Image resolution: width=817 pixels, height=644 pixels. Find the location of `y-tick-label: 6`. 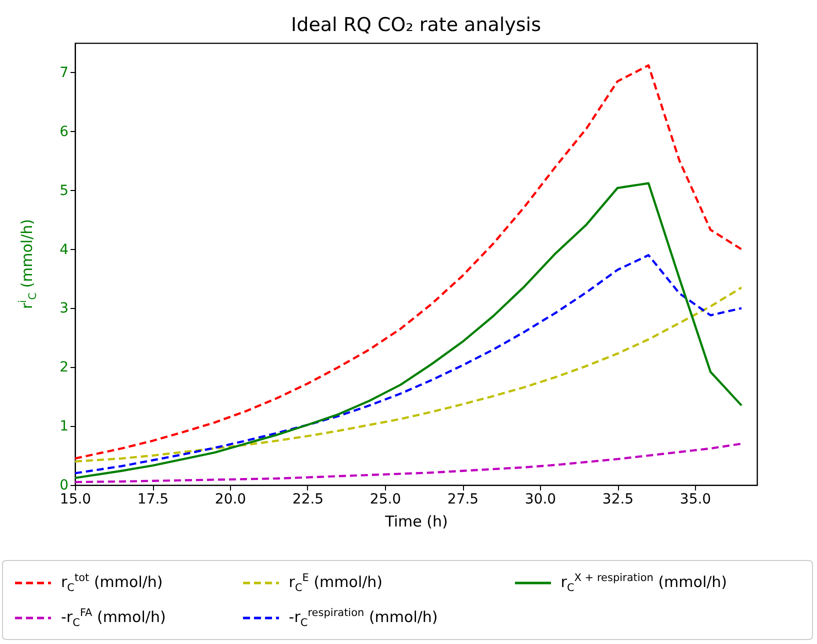

y-tick-label: 6 is located at coordinates (64, 132).